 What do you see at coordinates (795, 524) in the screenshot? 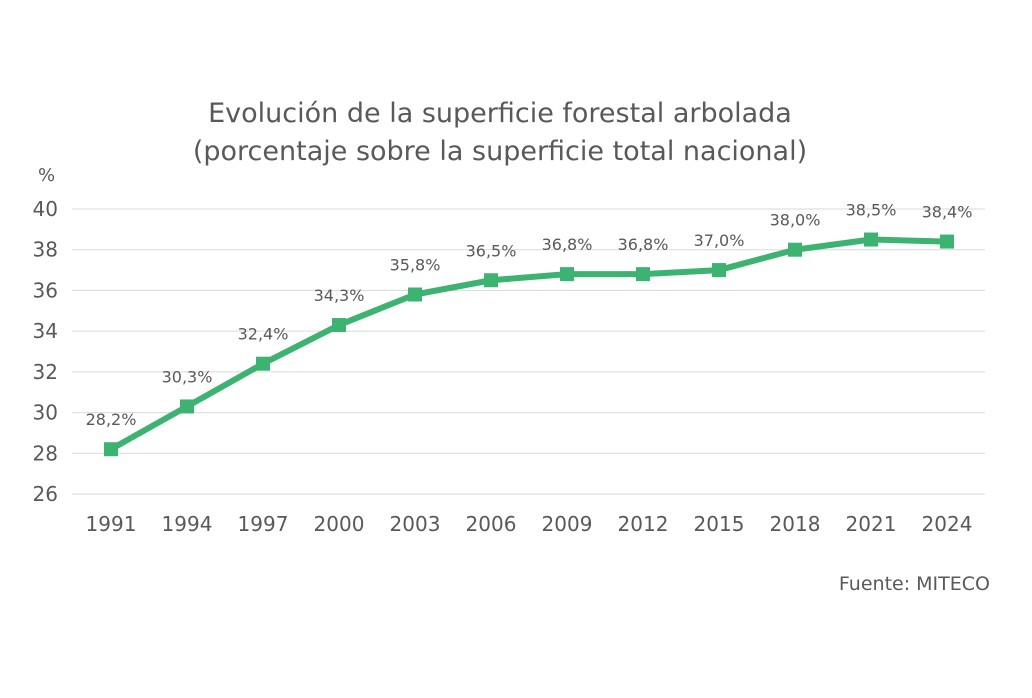
I see `x-tick-label: 2018` at bounding box center [795, 524].